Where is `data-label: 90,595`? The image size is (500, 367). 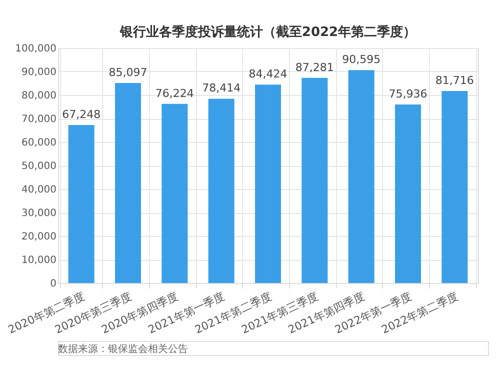 data-label: 90,595 is located at coordinates (361, 59).